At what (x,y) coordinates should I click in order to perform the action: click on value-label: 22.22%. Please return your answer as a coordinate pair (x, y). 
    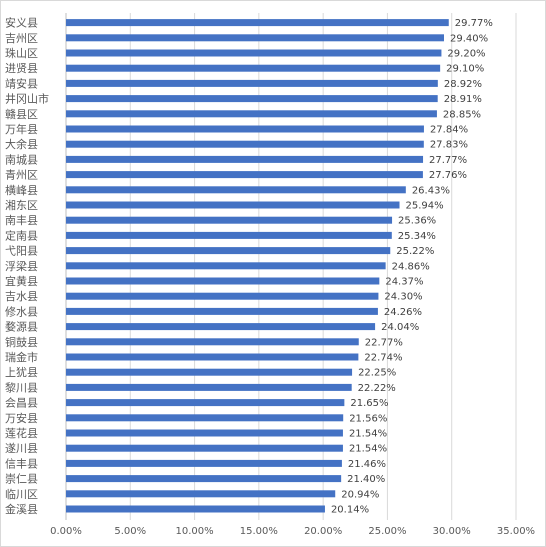
    Looking at the image, I should click on (377, 388).